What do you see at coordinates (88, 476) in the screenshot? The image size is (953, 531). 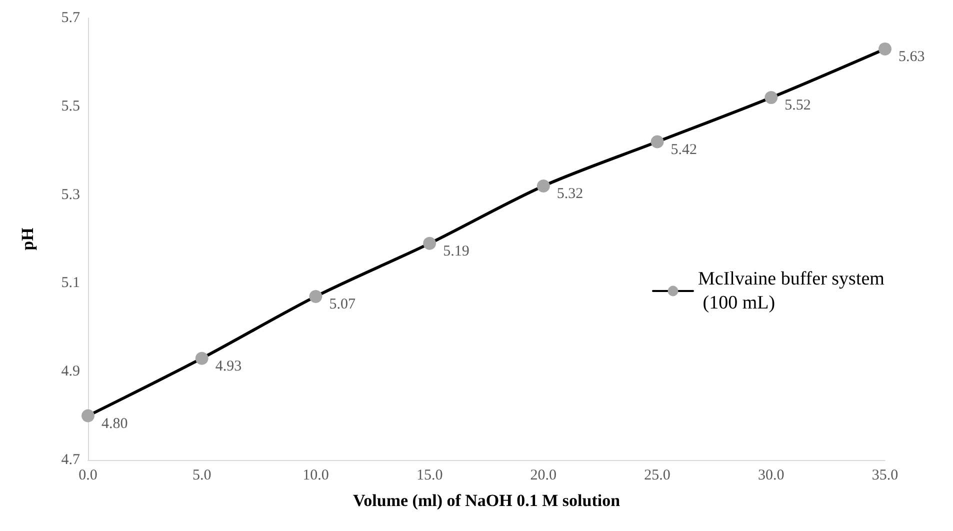 I see `x-tick-label: 0.0` at bounding box center [88, 476].